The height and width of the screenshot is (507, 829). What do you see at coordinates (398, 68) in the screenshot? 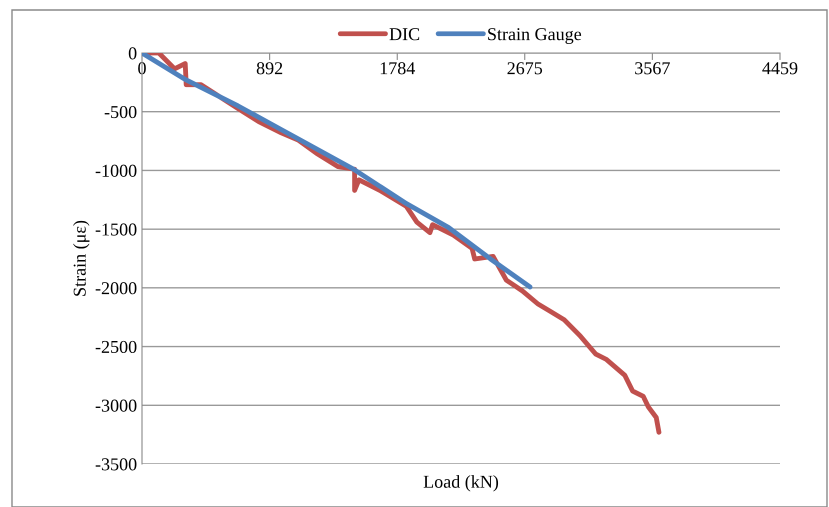
I see `x-tick-label: 1784` at bounding box center [398, 68].